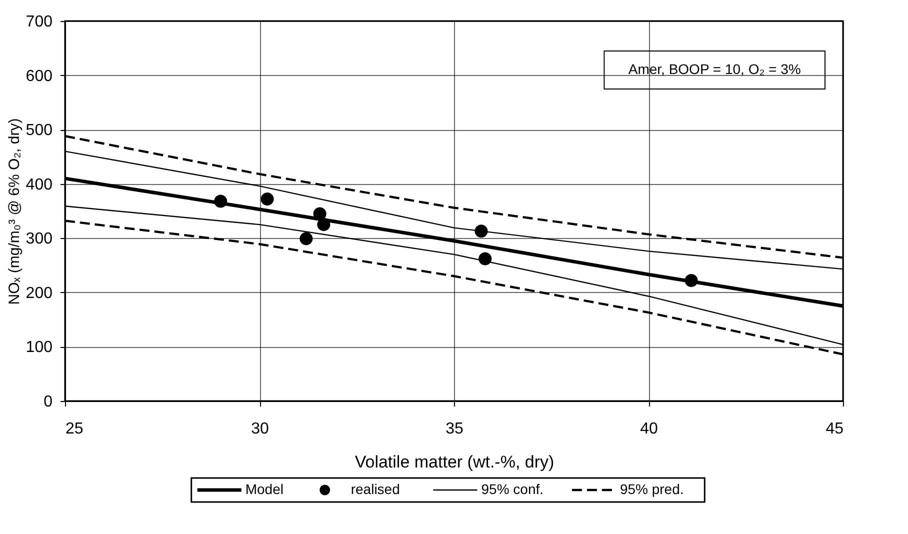 This screenshot has width=908, height=534. Describe the element at coordinates (39, 76) in the screenshot. I see `y-tick-label: 600` at that location.